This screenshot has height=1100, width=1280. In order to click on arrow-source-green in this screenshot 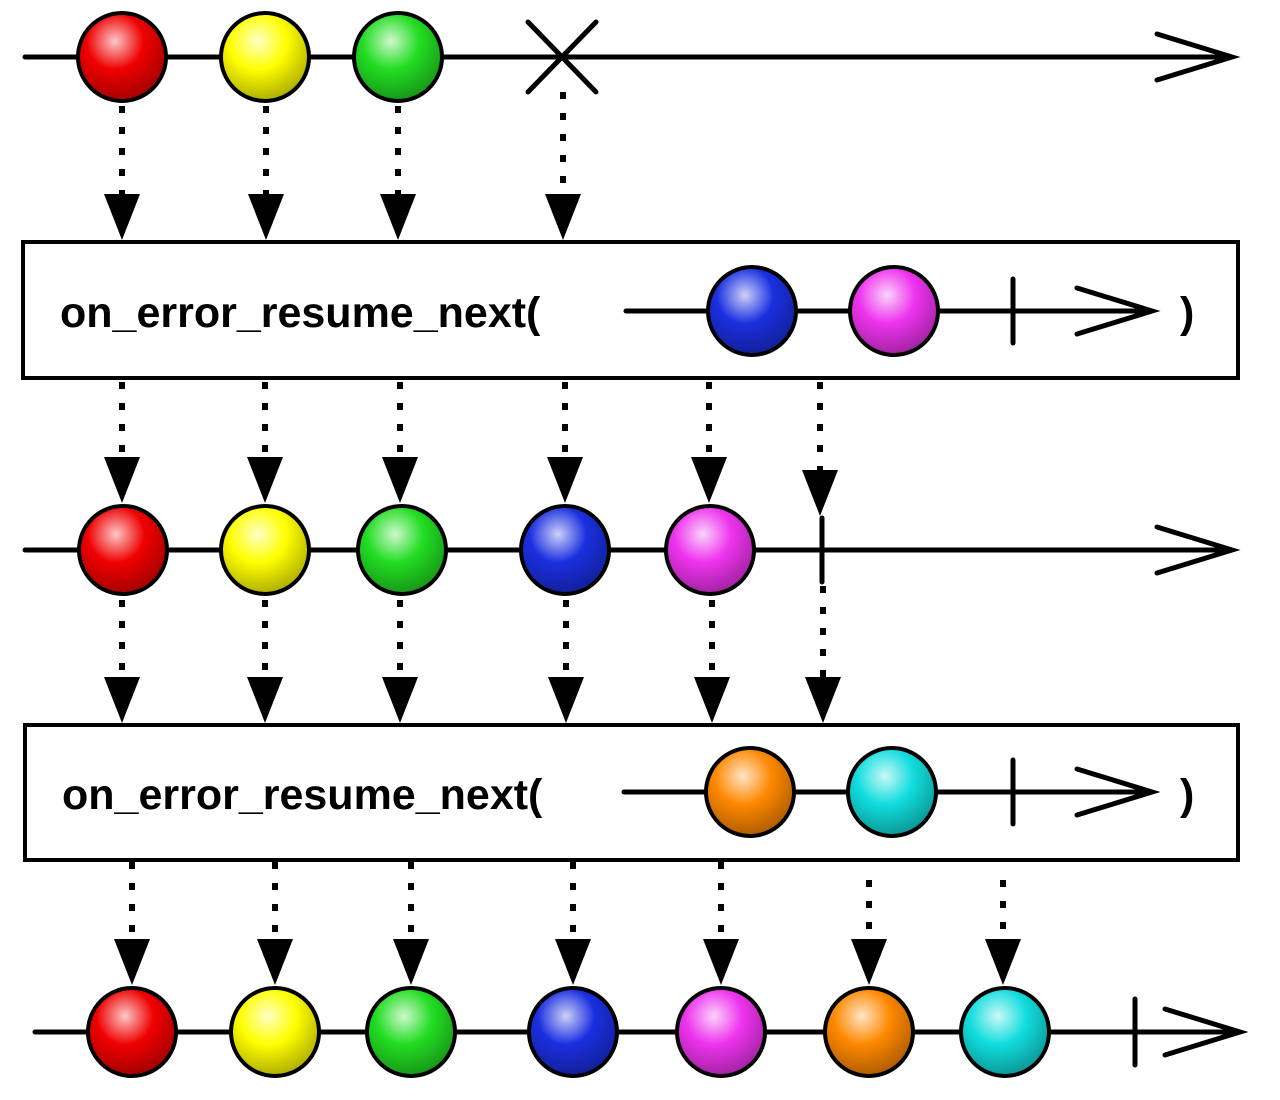, I will do `click(398, 173)`.